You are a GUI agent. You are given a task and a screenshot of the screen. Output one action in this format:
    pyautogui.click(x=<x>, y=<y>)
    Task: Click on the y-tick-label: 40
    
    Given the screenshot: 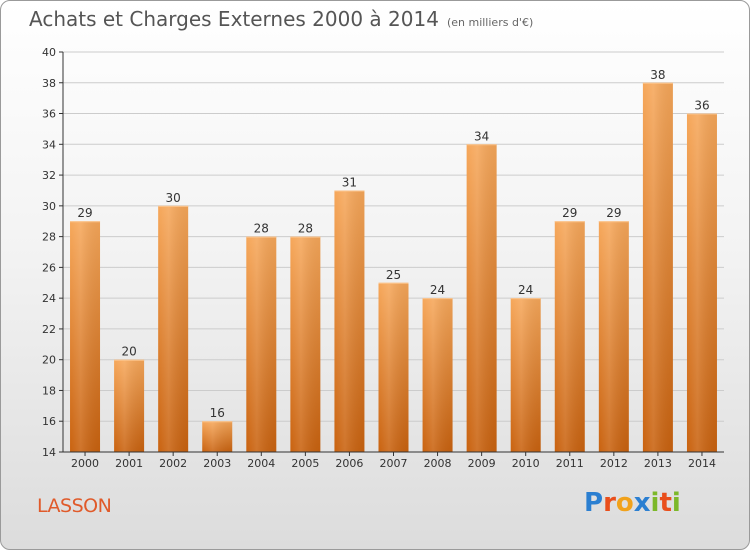 What is the action you would take?
    pyautogui.click(x=49, y=52)
    